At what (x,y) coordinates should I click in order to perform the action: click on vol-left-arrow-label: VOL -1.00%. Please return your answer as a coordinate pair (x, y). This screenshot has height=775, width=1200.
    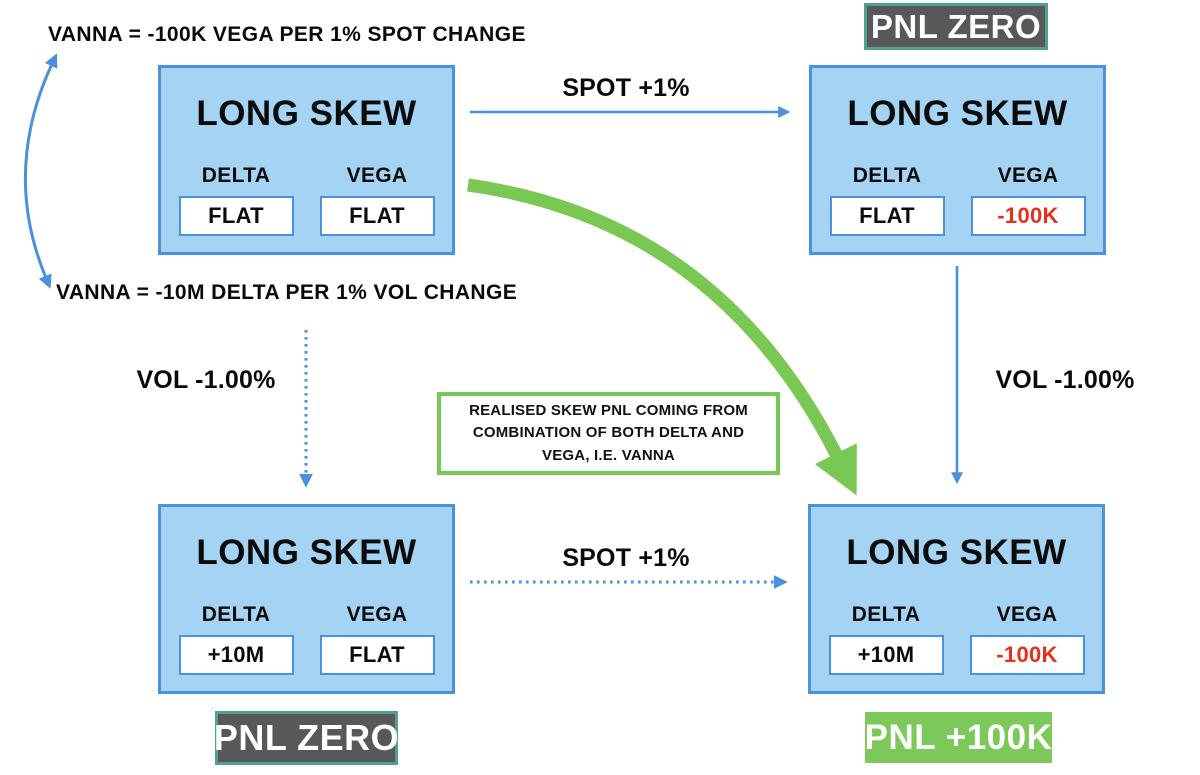
    Looking at the image, I should click on (206, 380).